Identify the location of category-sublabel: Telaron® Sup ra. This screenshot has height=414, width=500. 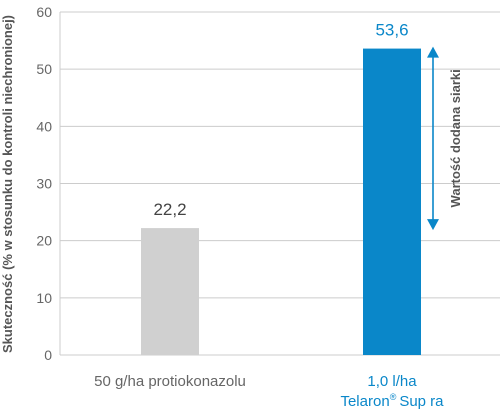
(392, 401).